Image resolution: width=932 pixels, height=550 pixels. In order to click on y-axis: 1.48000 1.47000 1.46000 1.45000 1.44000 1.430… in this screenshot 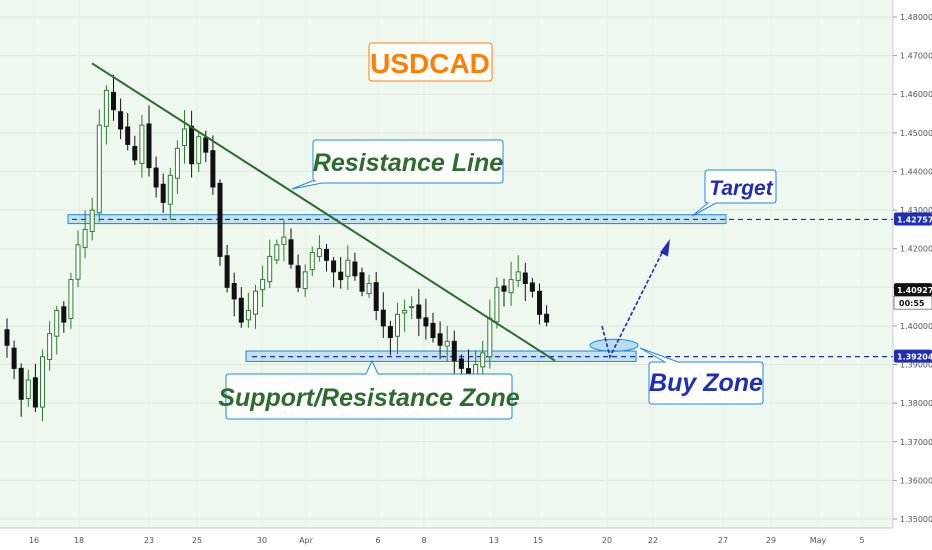, I will do `click(912, 275)`.